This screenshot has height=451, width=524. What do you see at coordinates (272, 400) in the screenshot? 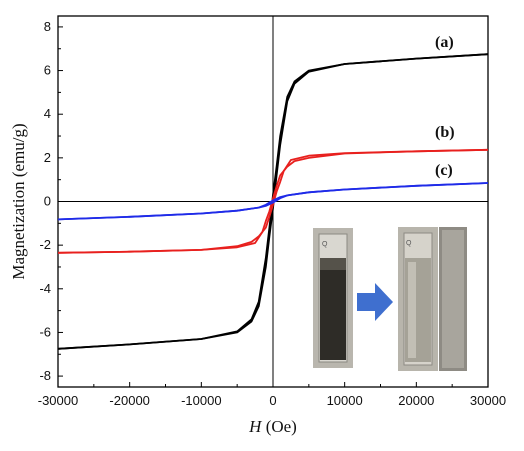
I see `x-tick-label: 0` at bounding box center [272, 400].